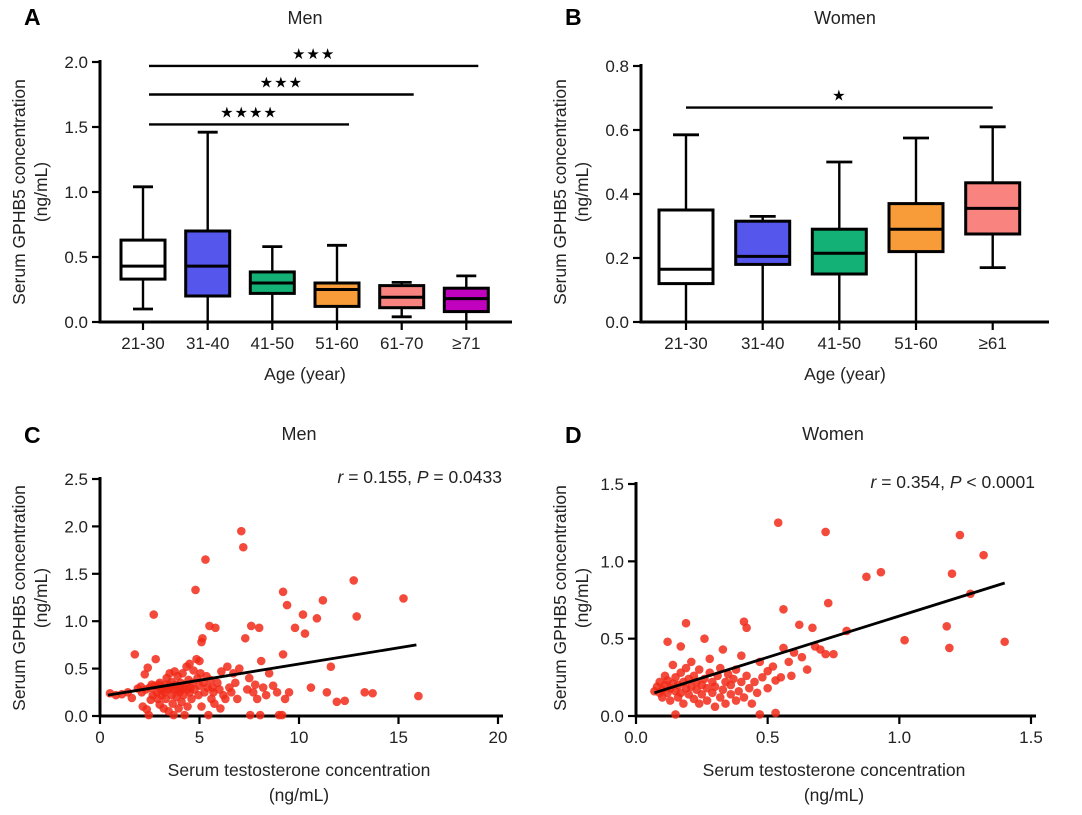  I want to click on y-tick-label: 2.0, so click(76, 526).